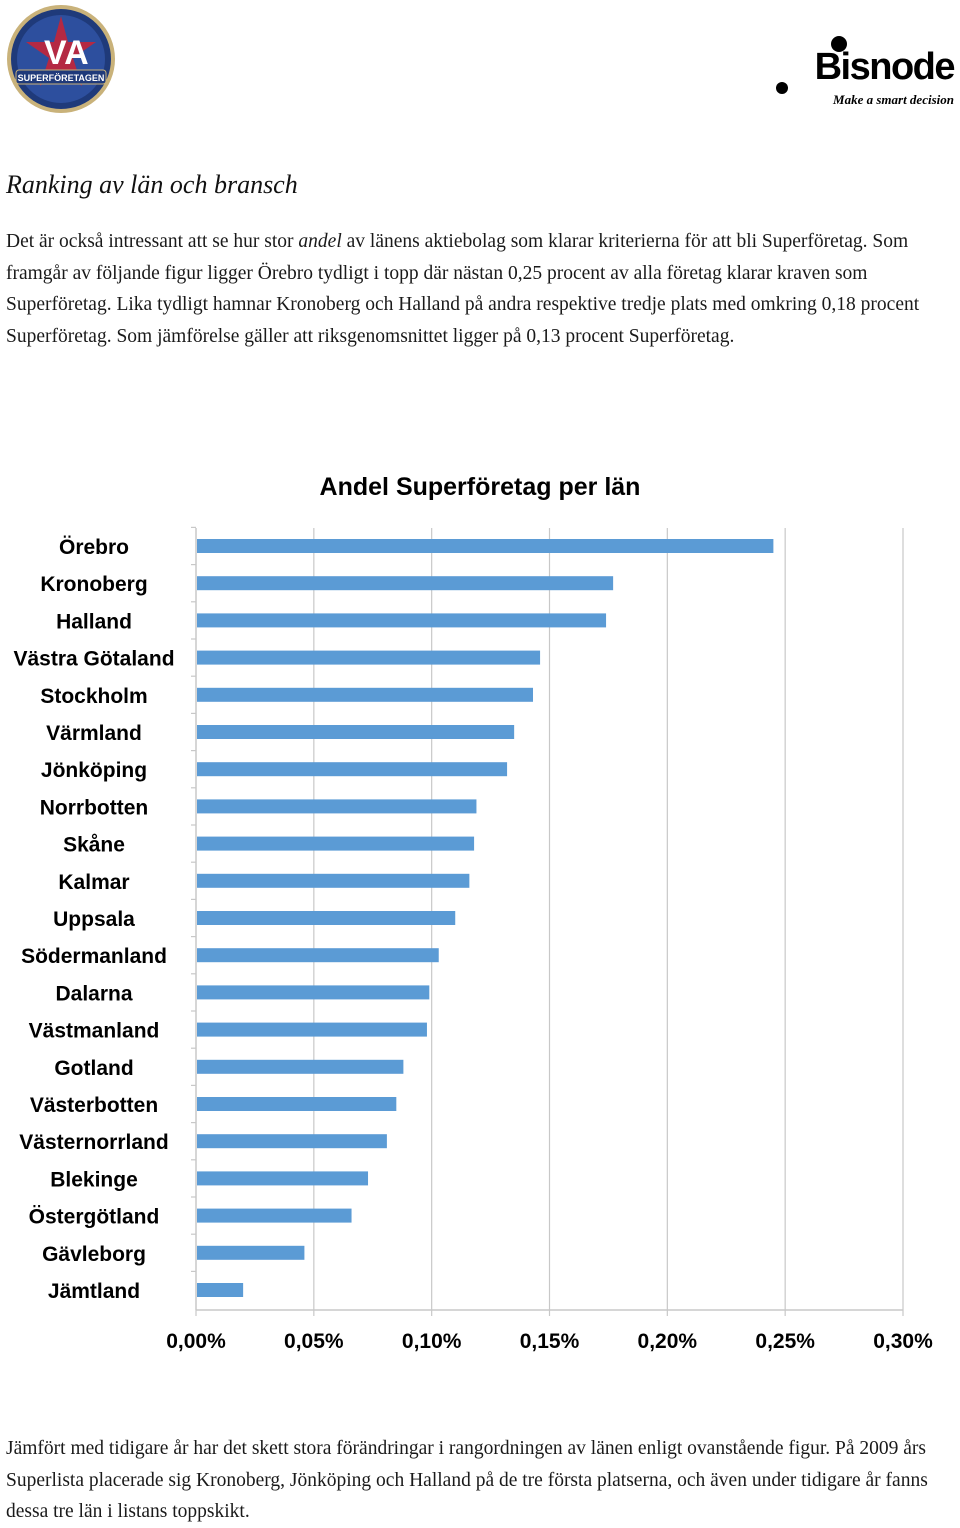 This screenshot has width=960, height=1528. Describe the element at coordinates (885, 67) in the screenshot. I see `bisnode-wordmark: Bisnode` at that location.